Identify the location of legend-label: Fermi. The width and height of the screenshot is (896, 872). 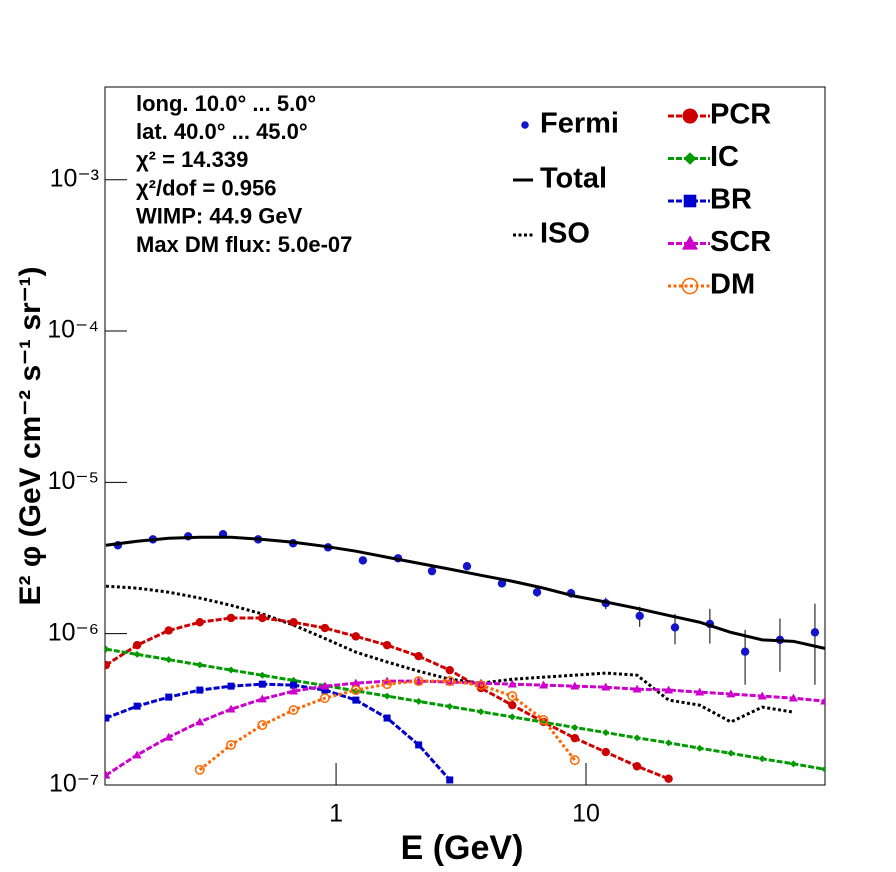
(579, 124).